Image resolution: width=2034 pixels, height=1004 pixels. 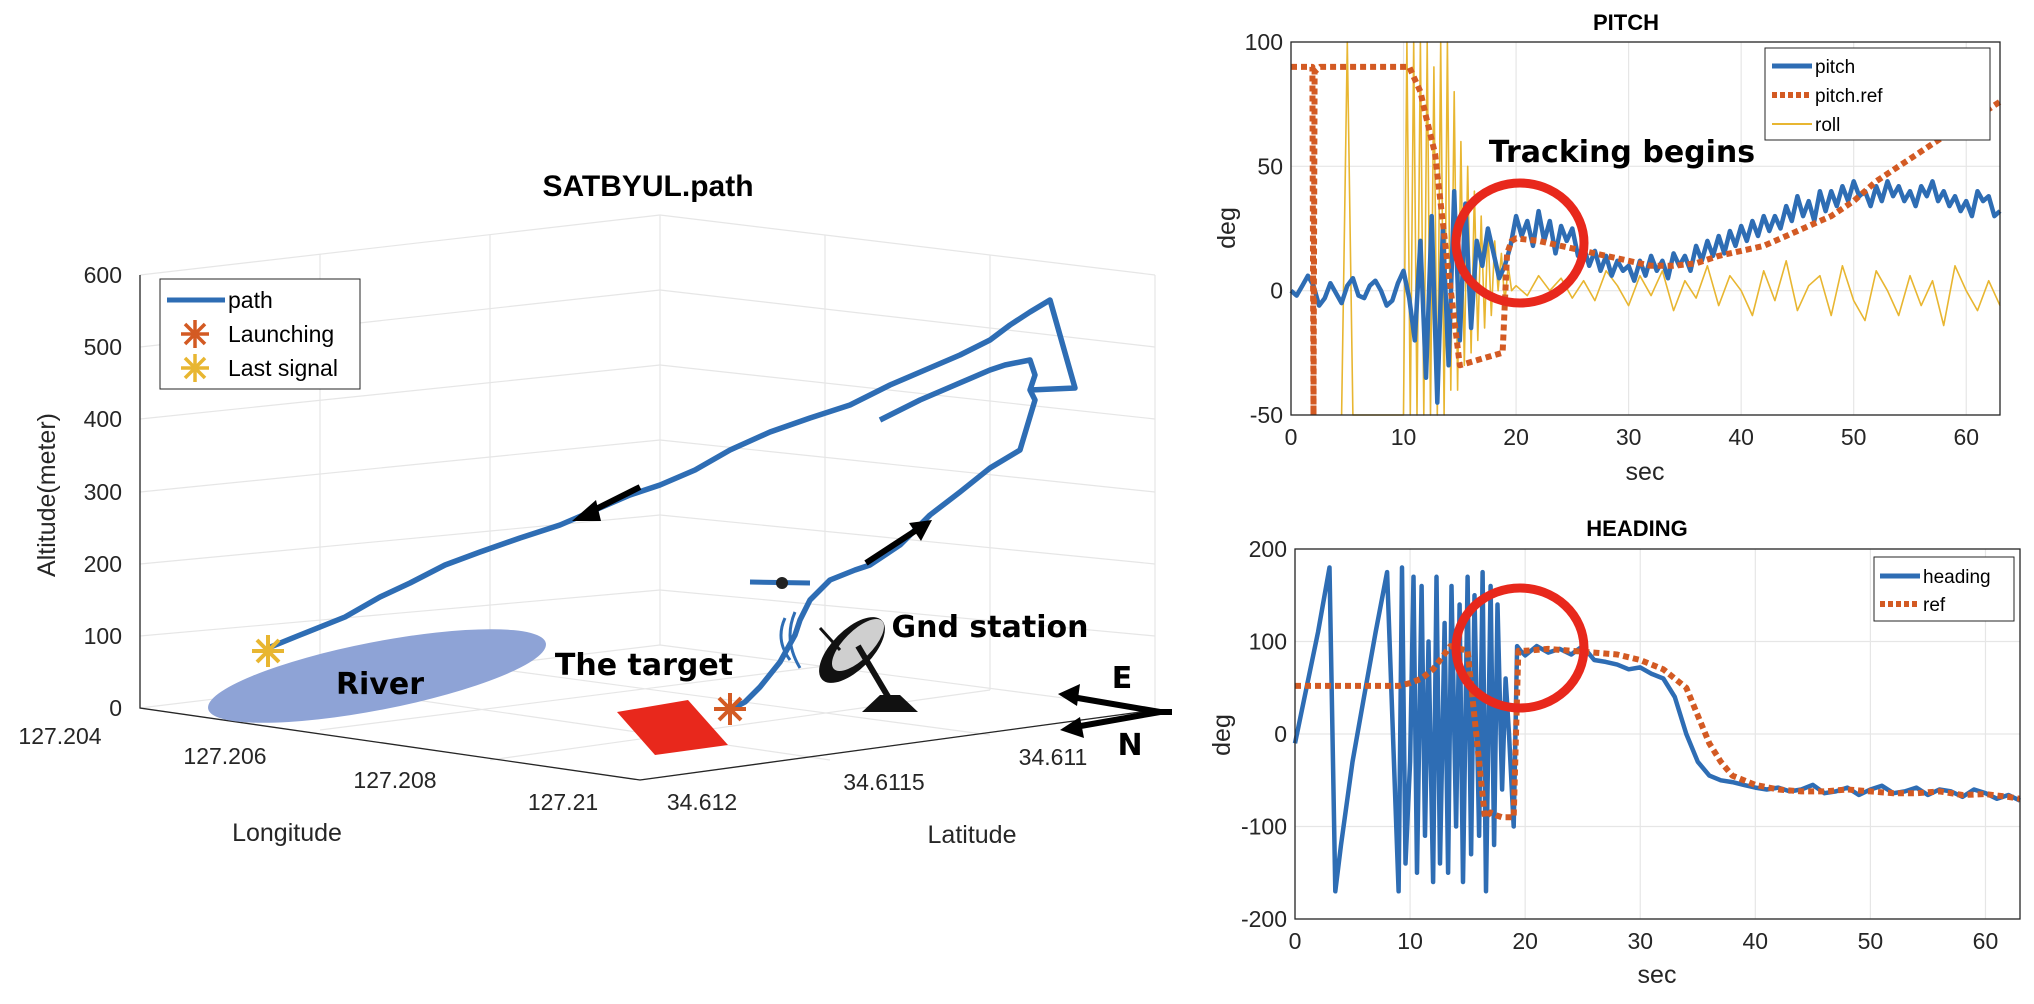 I want to click on heading-xlabel: sec, so click(x=1657, y=975).